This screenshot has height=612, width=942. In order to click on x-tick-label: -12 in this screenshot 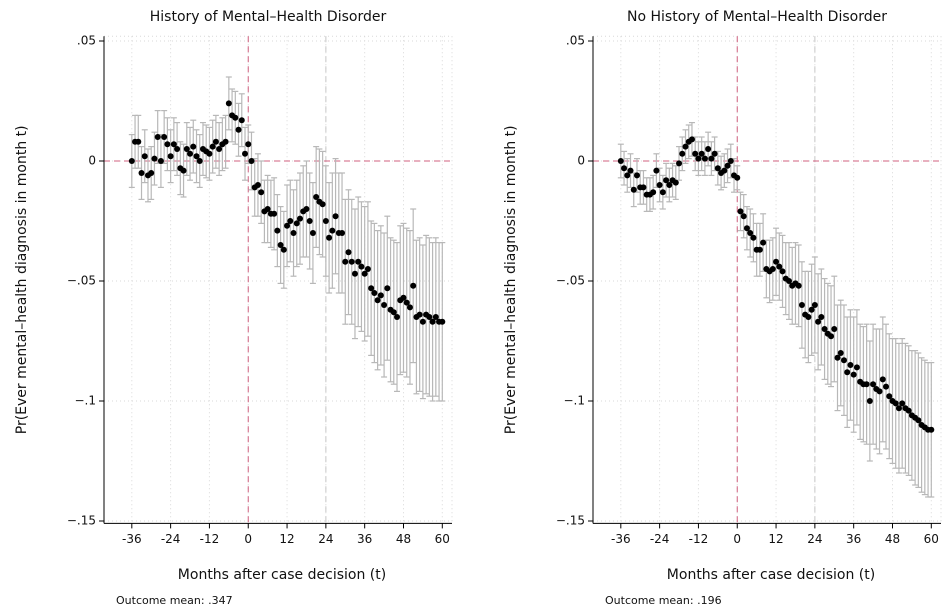, I will do `click(699, 539)`.